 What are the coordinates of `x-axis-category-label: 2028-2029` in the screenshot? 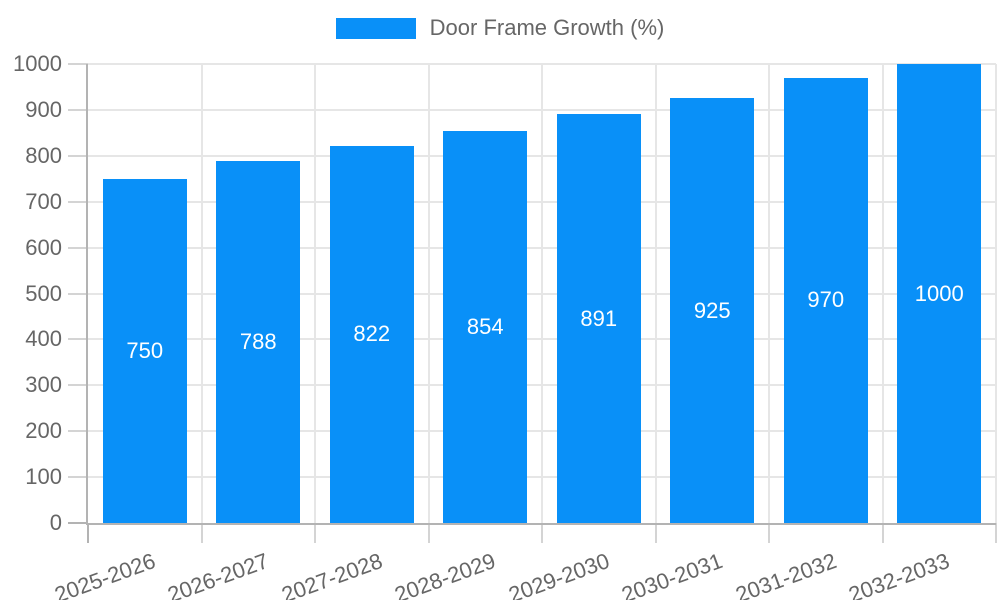 It's located at (445, 574).